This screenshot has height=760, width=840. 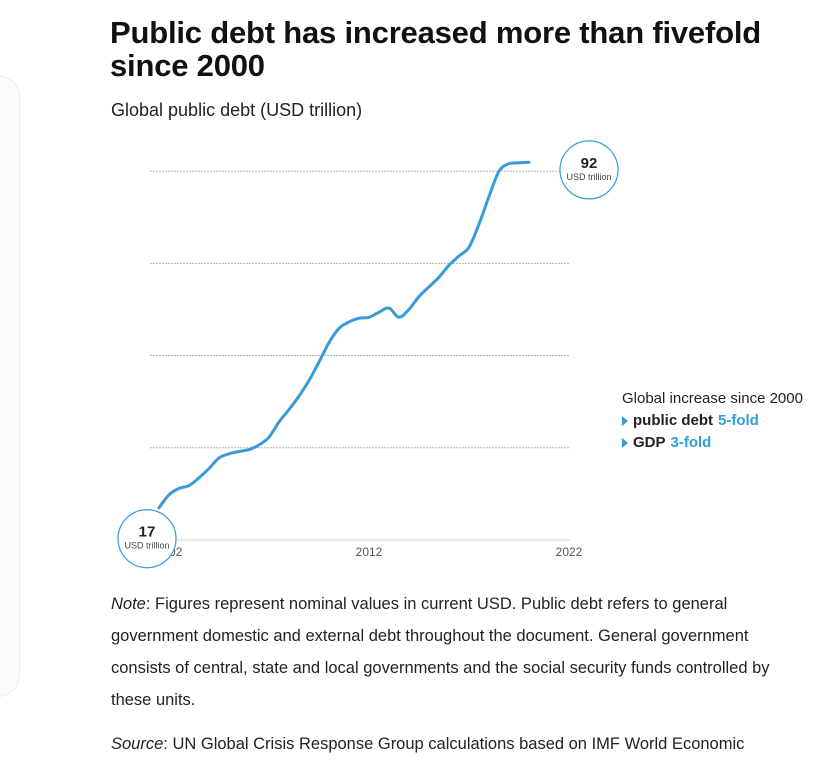 I want to click on end-label-bubble: 92 USD trillion, so click(x=589, y=170).